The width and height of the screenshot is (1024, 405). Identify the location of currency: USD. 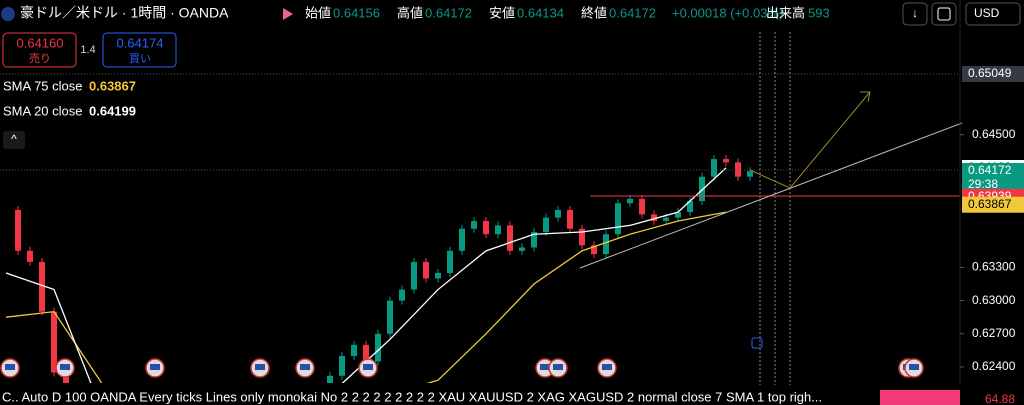
(987, 13).